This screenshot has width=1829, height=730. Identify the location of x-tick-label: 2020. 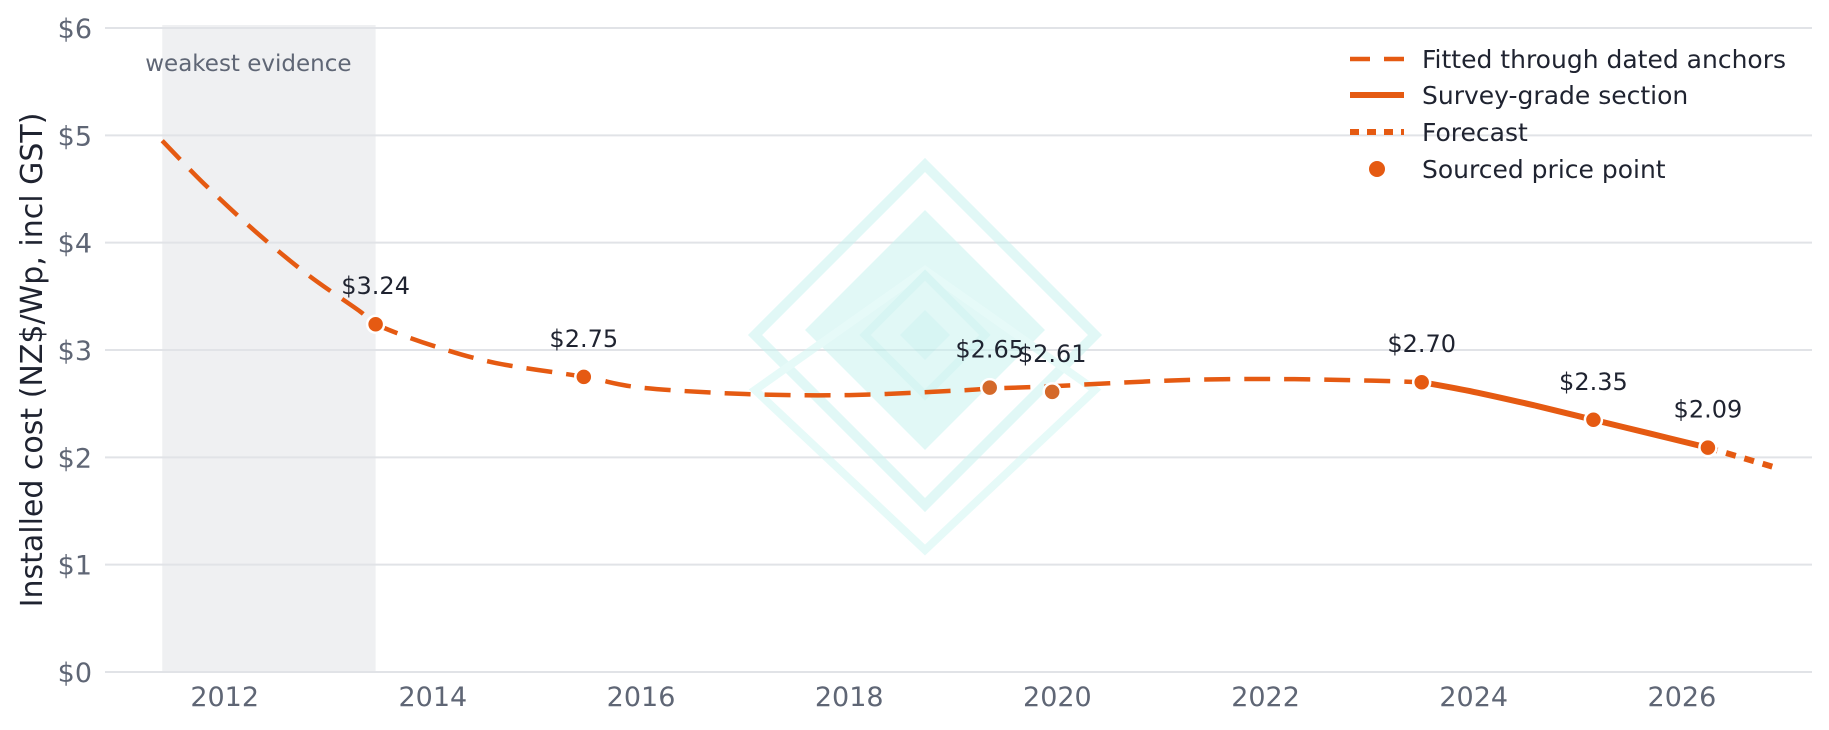
(1057, 697).